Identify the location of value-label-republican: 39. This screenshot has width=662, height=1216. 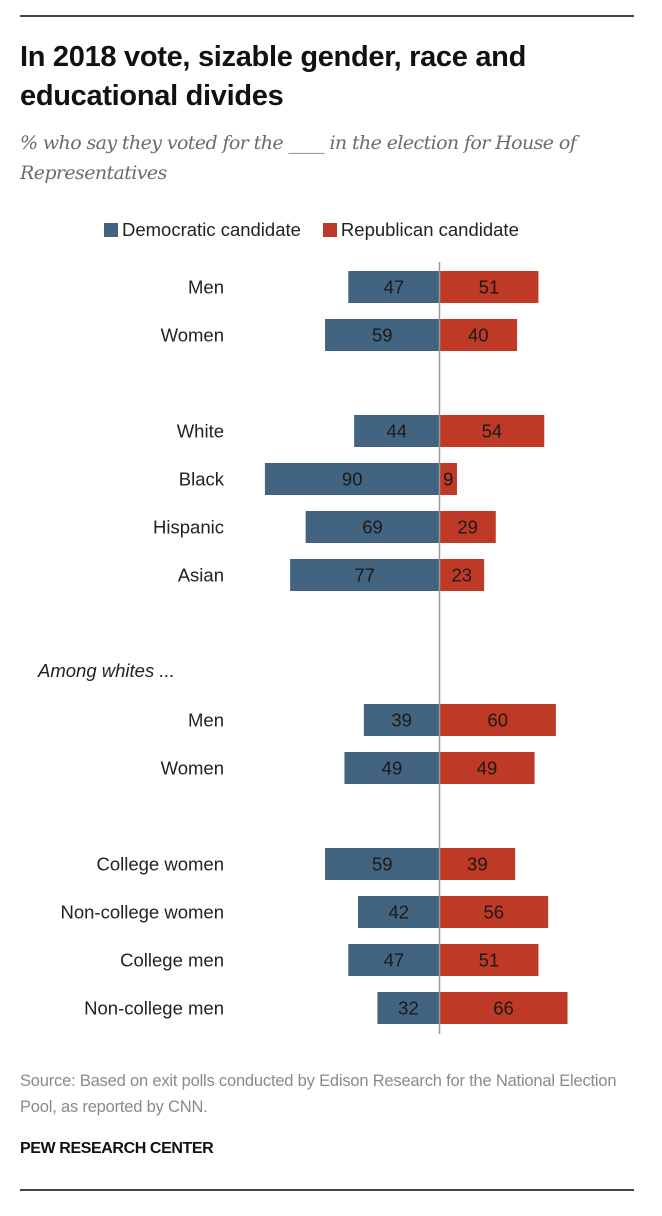
(477, 864).